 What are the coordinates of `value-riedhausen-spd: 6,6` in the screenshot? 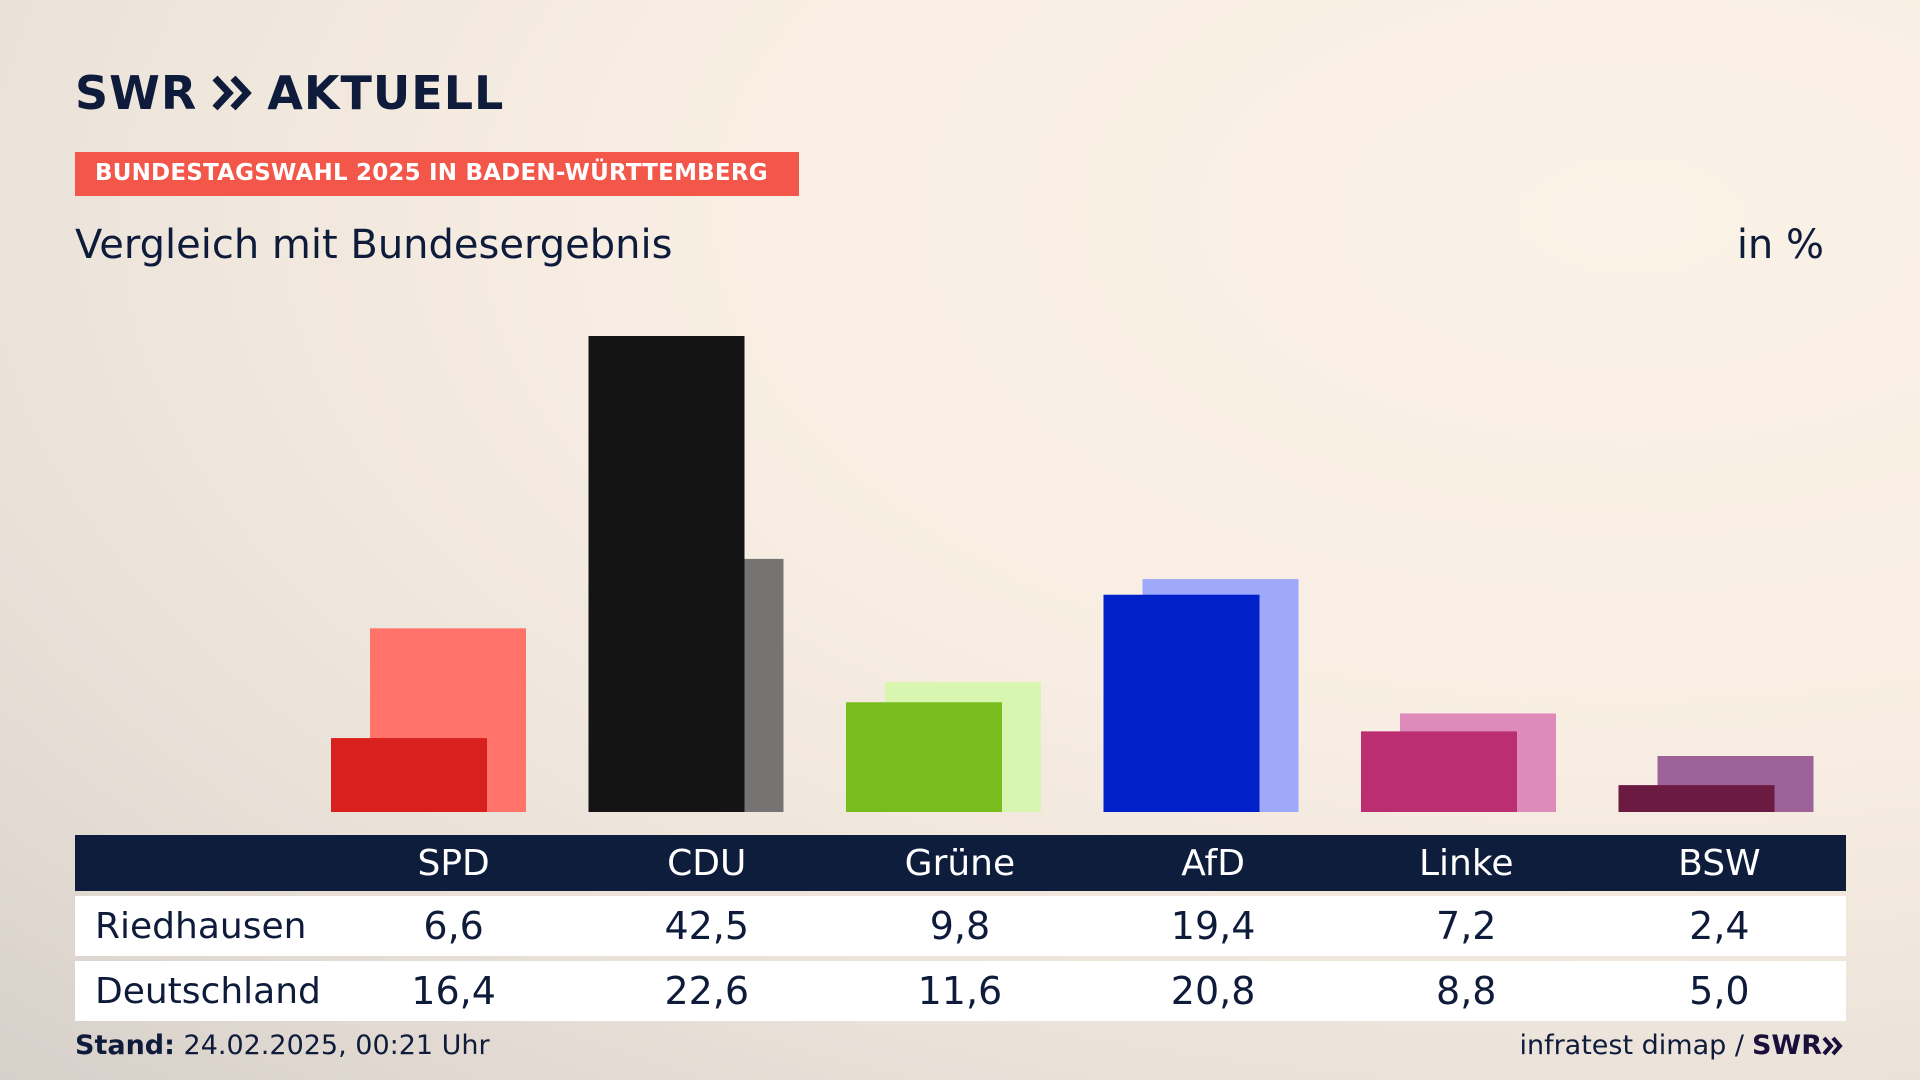 It's located at (453, 926).